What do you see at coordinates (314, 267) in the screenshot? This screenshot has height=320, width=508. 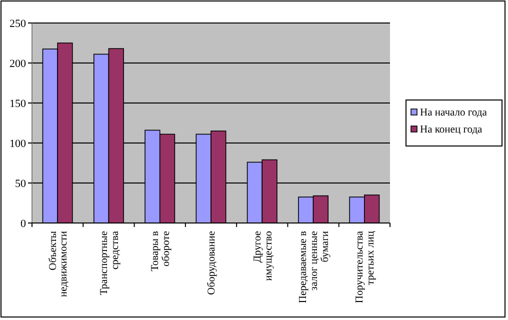 I see `x-tick-label: Передаваемые в залог ценные бумаги` at bounding box center [314, 267].